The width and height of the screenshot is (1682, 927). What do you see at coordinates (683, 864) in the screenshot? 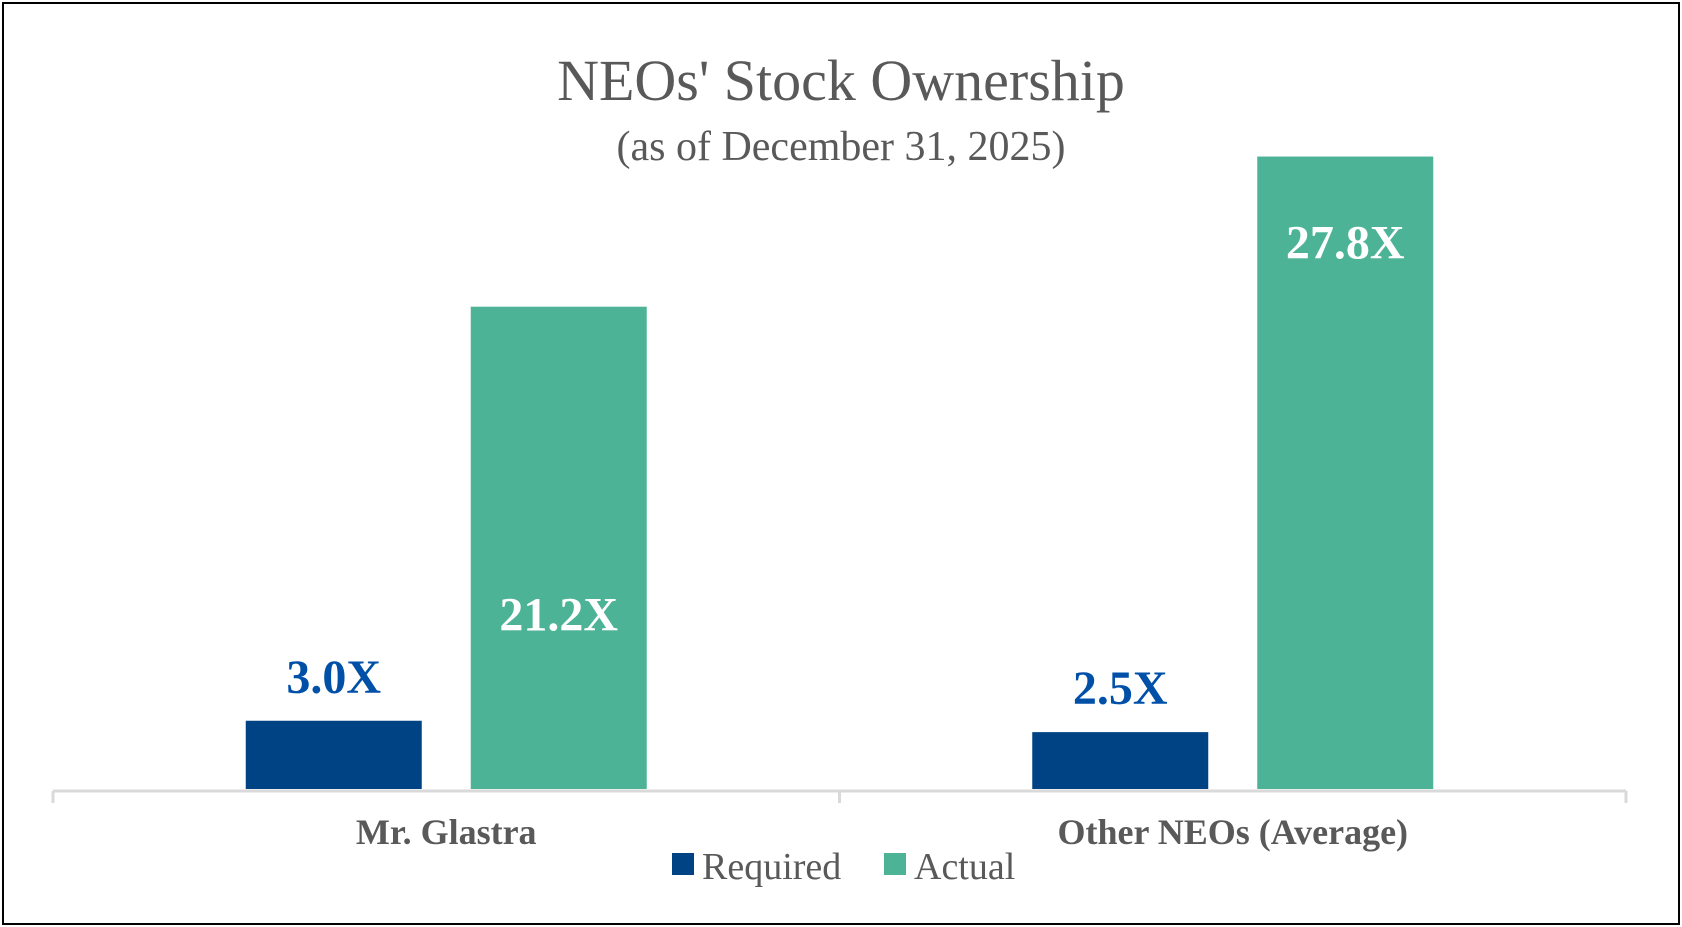
I see `legend-swatch-required` at bounding box center [683, 864].